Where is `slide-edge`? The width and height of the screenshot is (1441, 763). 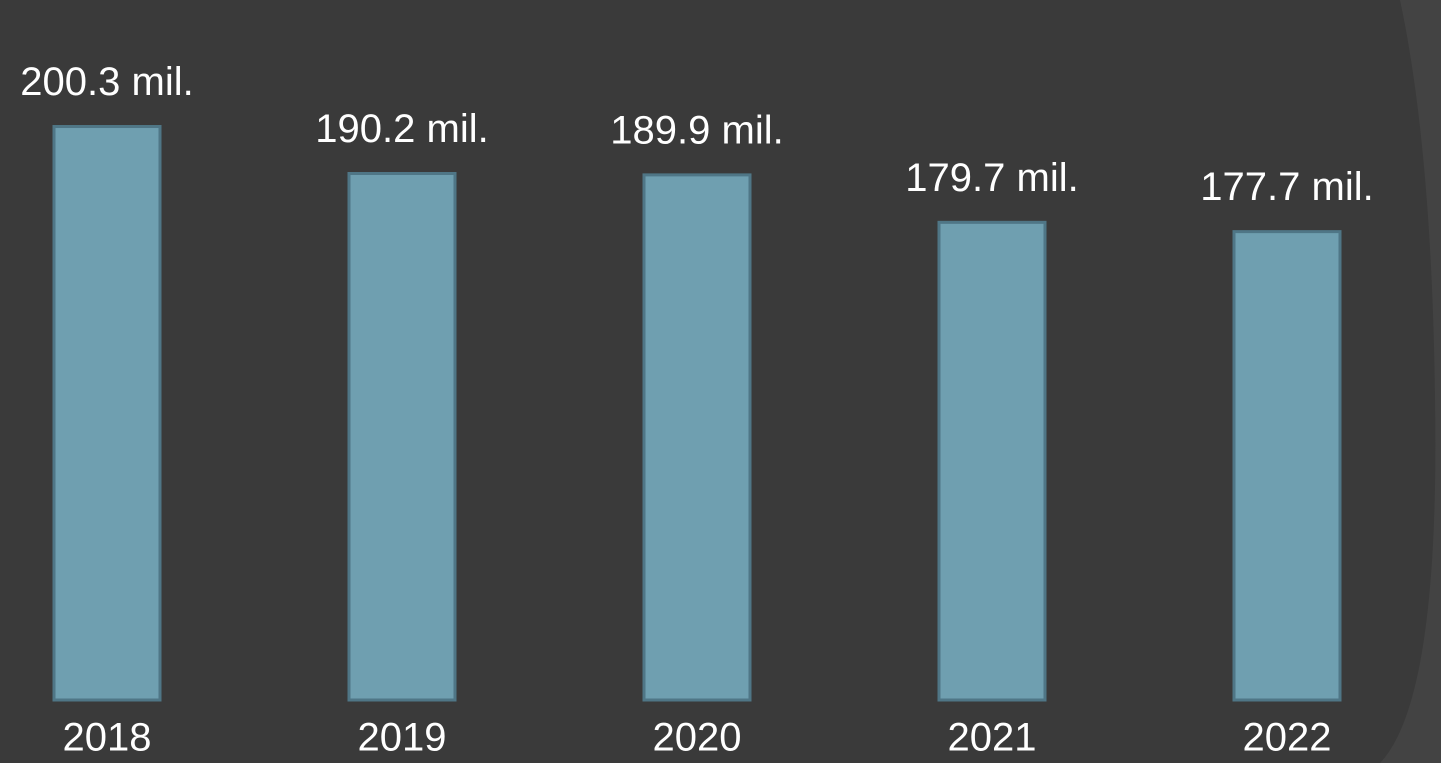 slide-edge is located at coordinates (1410, 381).